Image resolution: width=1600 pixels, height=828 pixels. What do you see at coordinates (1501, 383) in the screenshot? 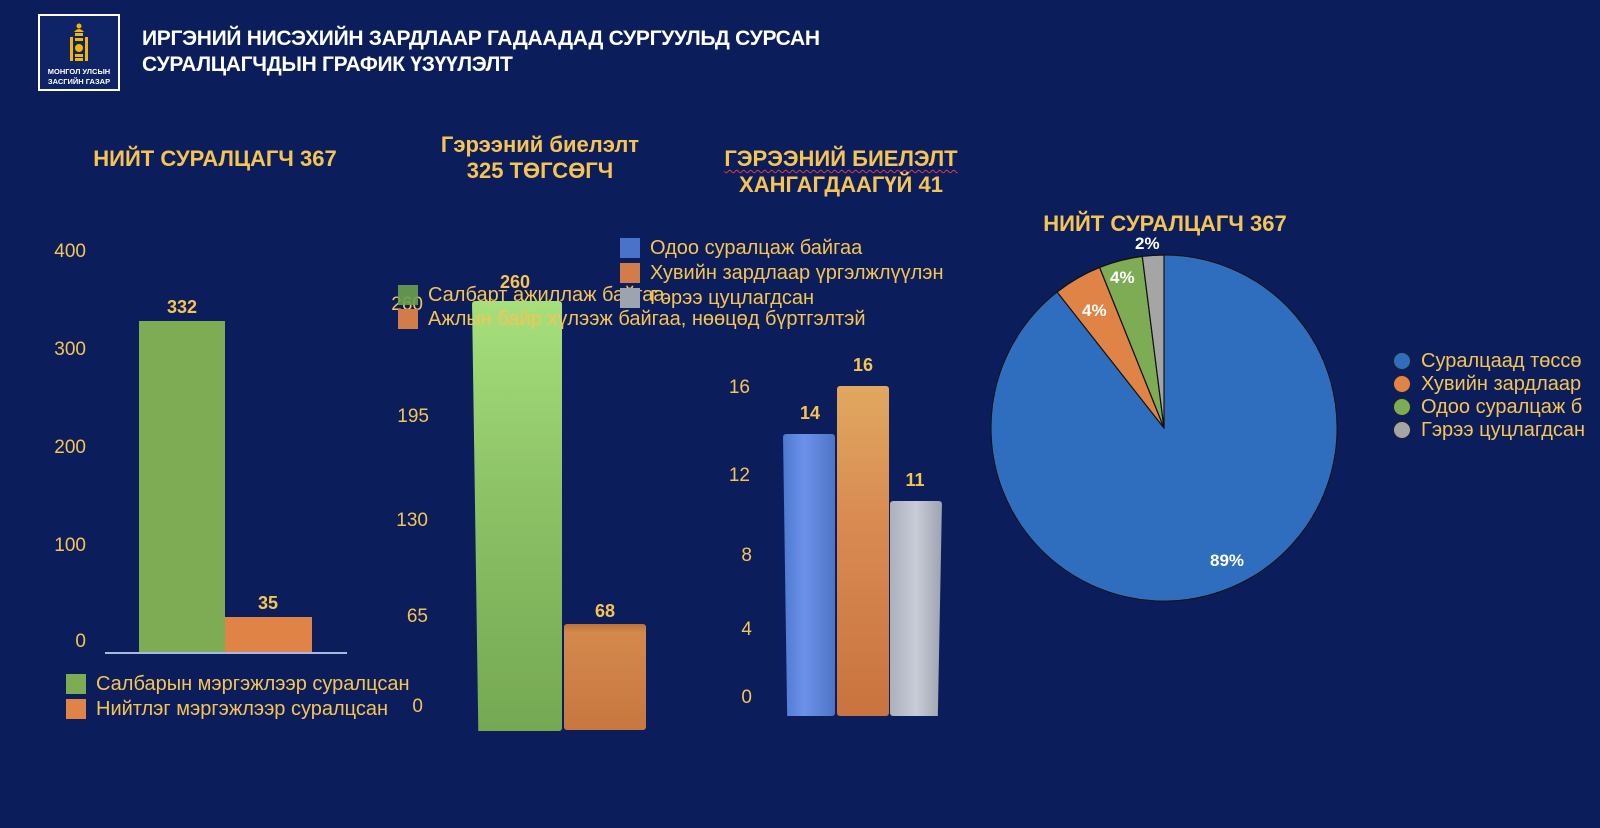
I see `legend-label: Хувийн зардлаар` at bounding box center [1501, 383].